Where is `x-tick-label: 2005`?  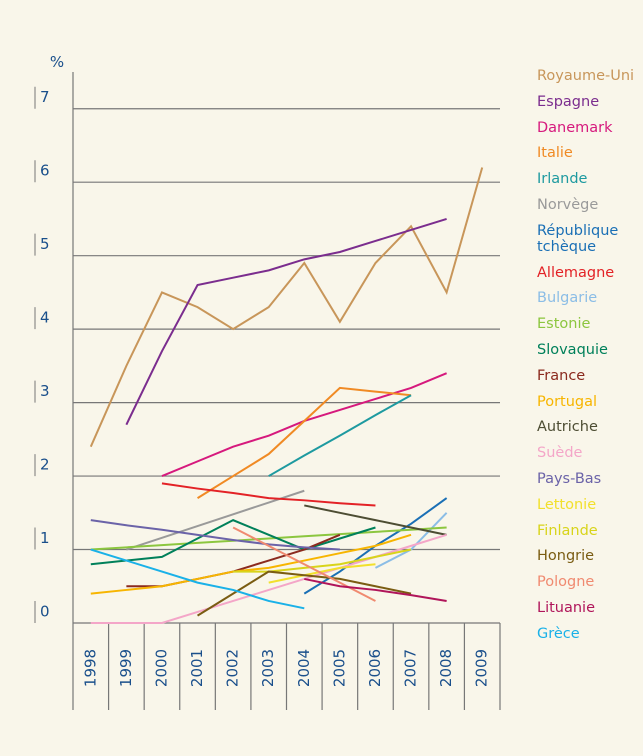 x-tick-label: 2005 is located at coordinates (339, 668).